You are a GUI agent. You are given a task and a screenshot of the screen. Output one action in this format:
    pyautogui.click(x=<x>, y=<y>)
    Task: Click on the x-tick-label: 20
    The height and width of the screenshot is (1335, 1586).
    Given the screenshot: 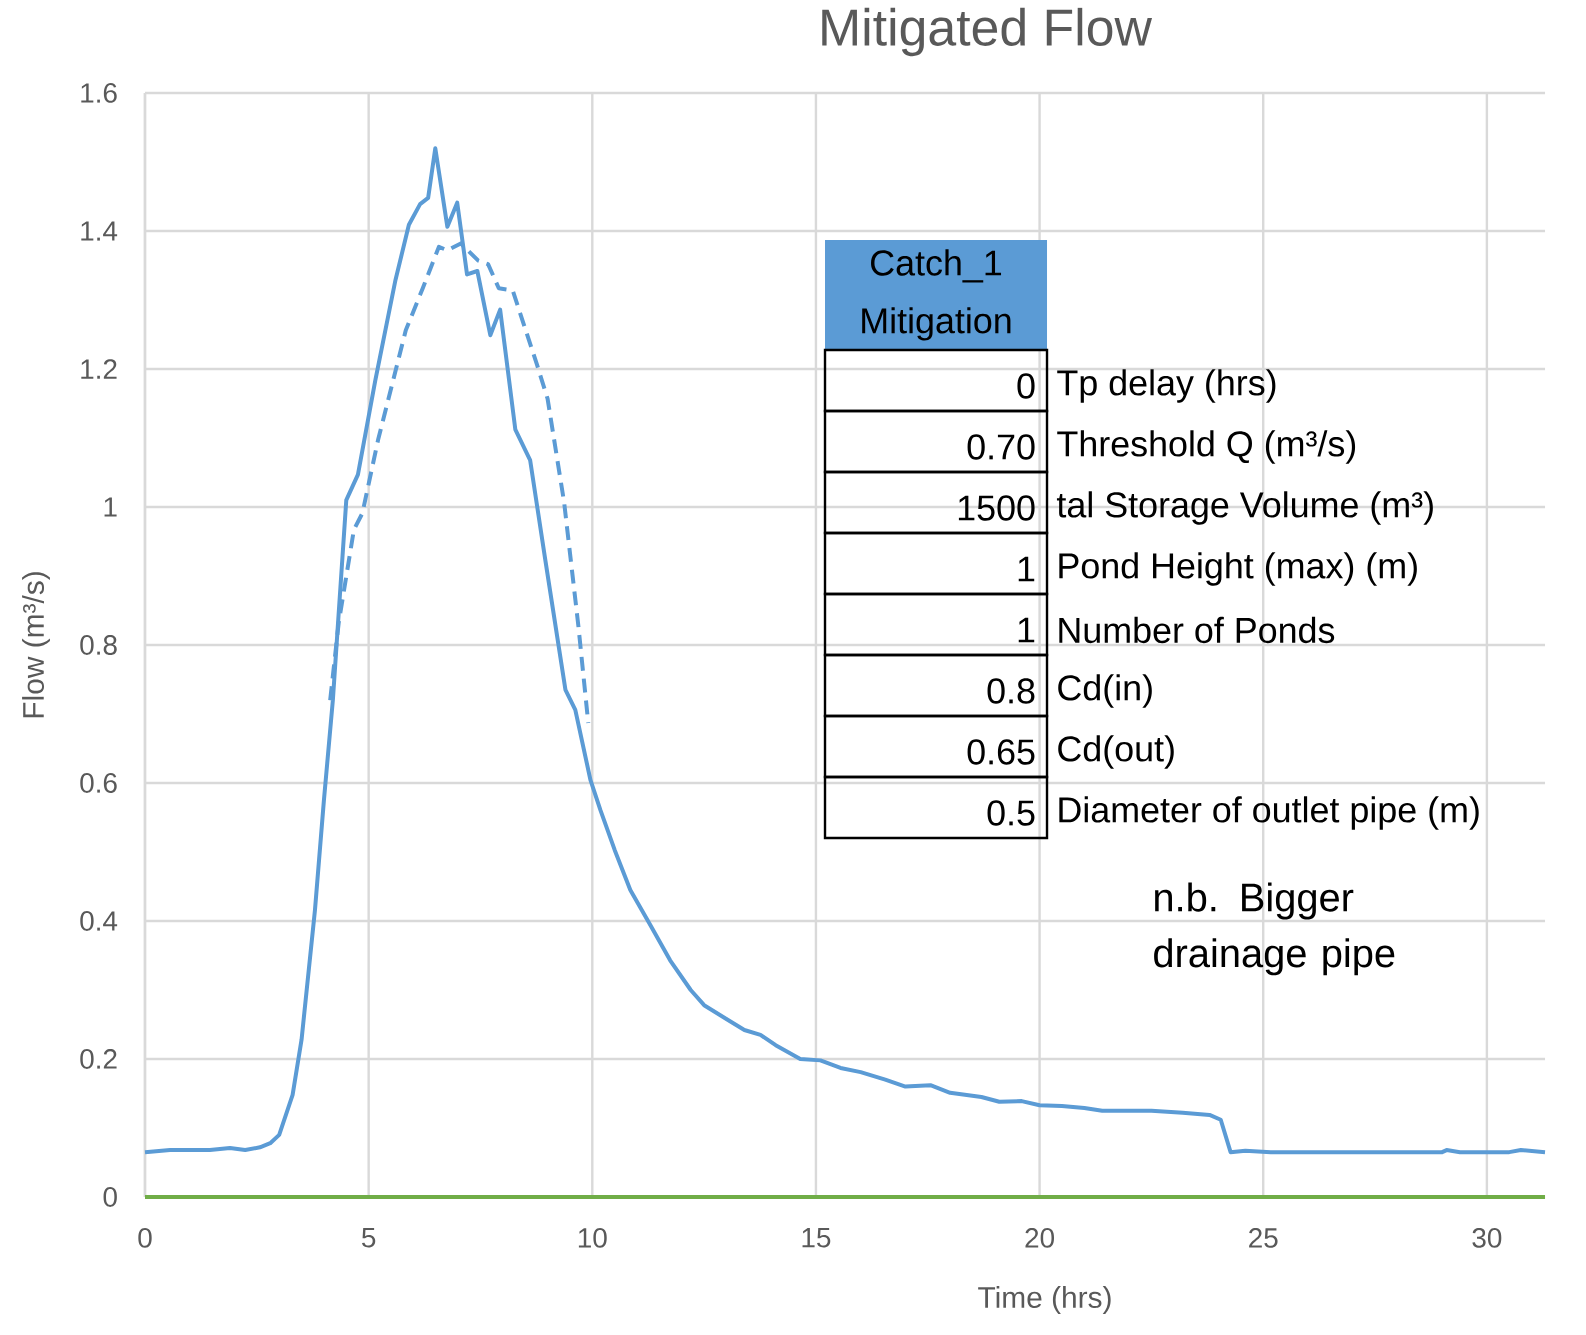 What is the action you would take?
    pyautogui.click(x=1040, y=1238)
    